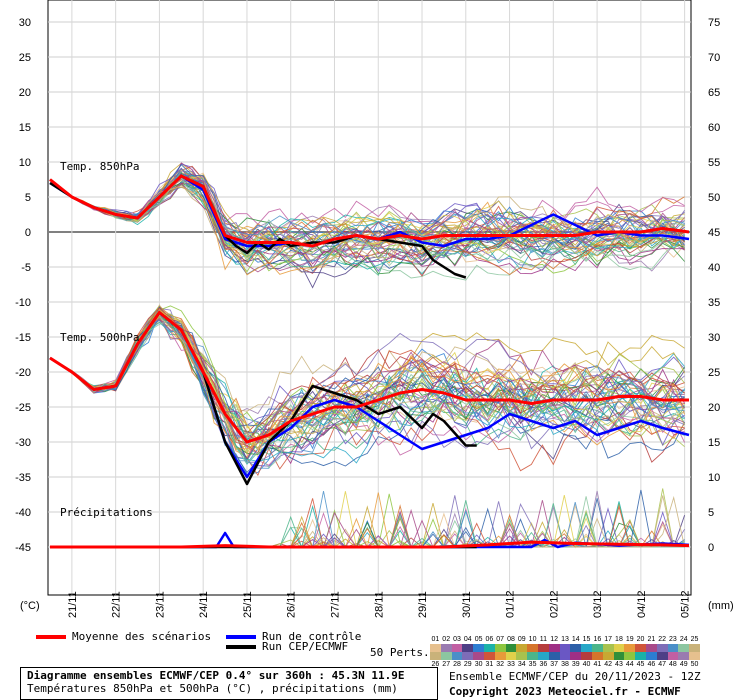 Image resolution: width=740 pixels, height=700 pixels. I want to click on x-tick-label: 23/11, so click(160, 604).